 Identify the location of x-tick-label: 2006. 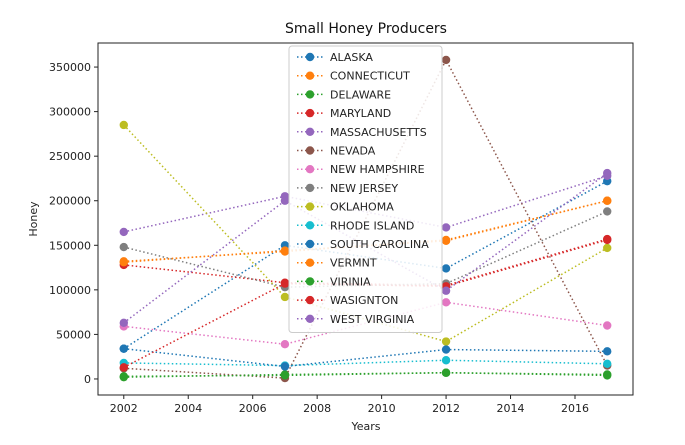
(253, 408).